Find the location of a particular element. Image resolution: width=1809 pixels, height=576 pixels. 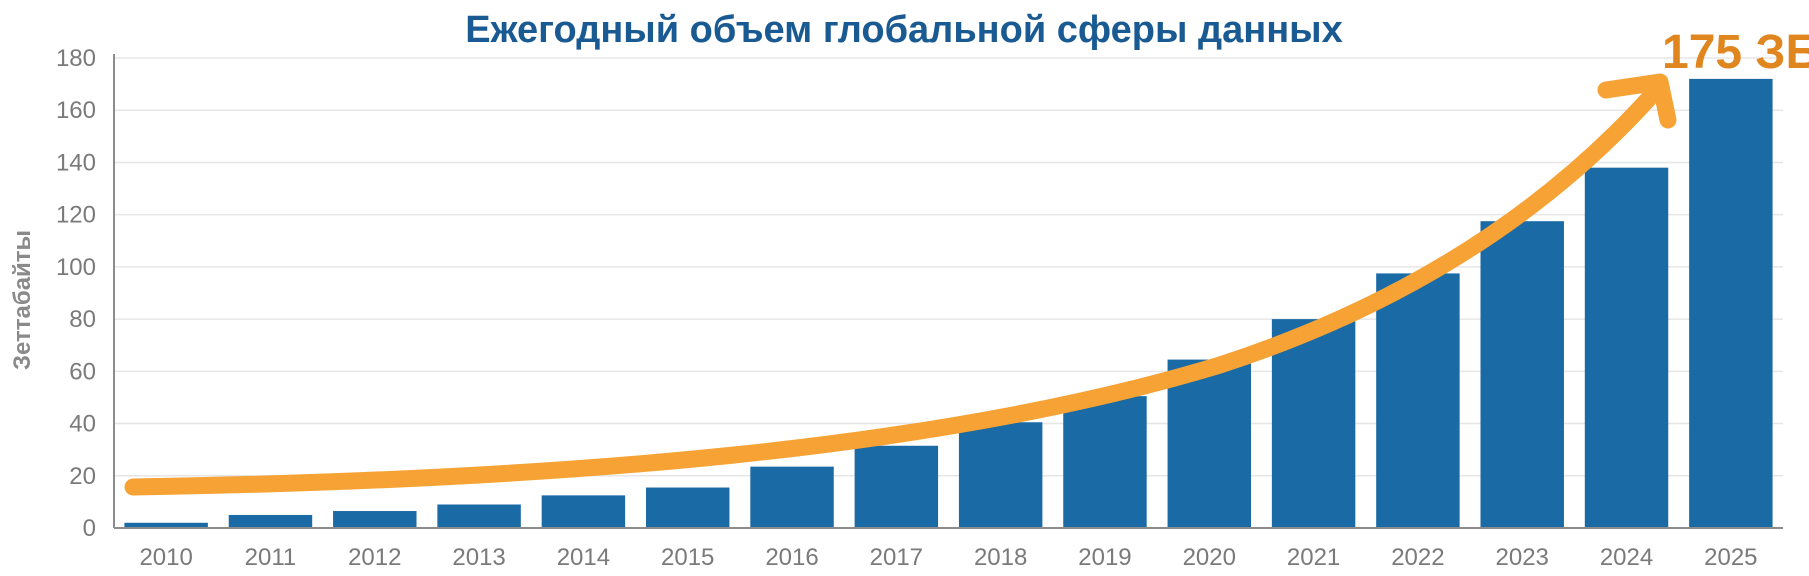

x-tick-label: 2018 is located at coordinates (1000, 557).